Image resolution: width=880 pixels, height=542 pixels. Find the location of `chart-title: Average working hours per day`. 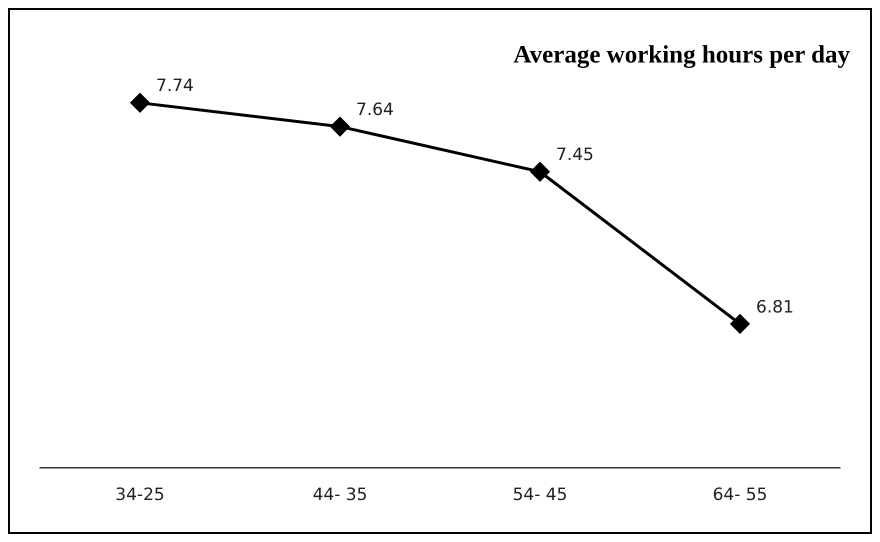

chart-title: Average working hours per day is located at coordinates (681, 54).